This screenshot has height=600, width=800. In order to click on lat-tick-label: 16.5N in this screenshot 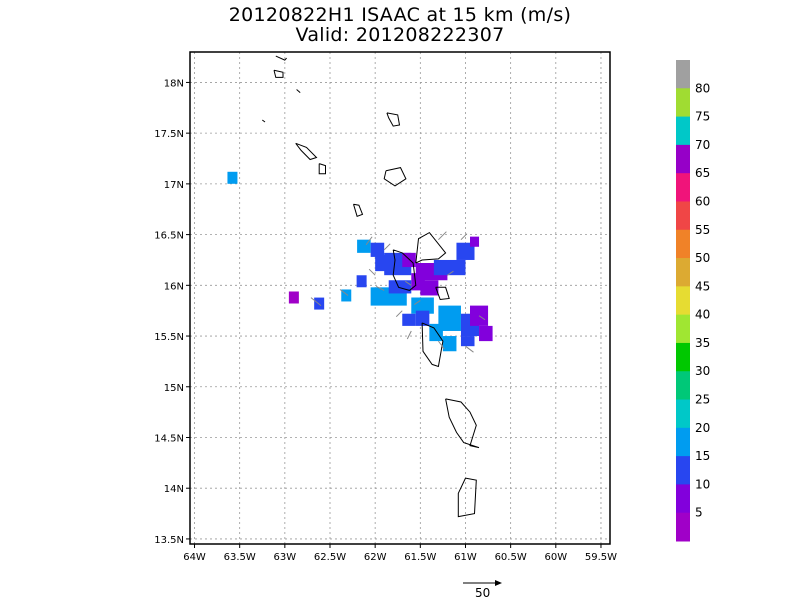, I will do `click(169, 236)`.